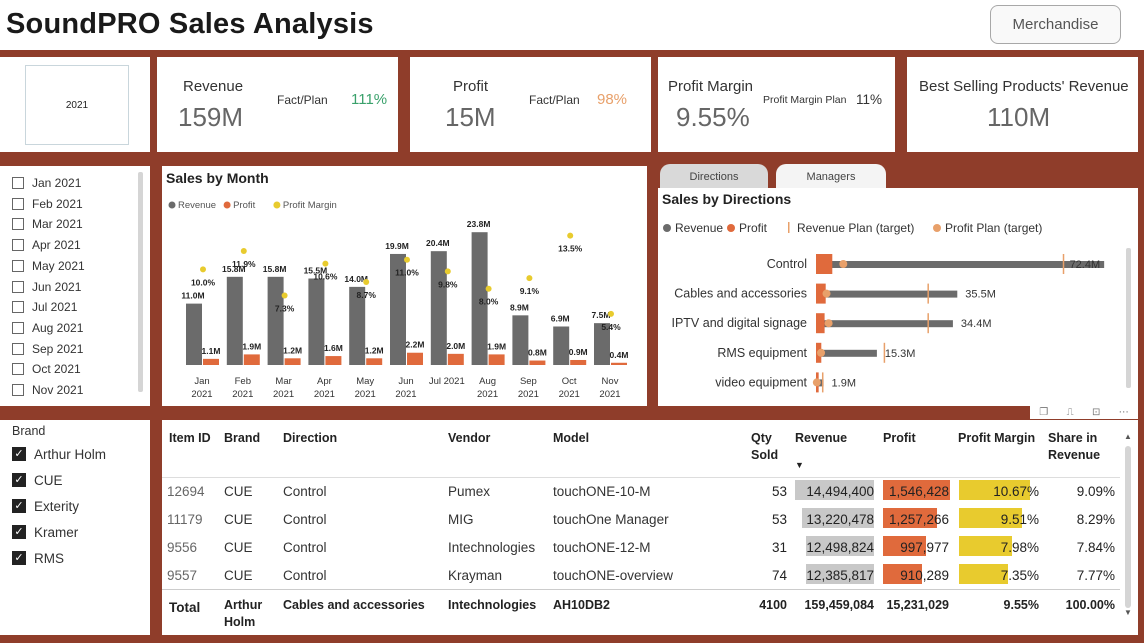  Describe the element at coordinates (1044, 412) in the screenshot. I see `copy-icon: ❐` at that location.